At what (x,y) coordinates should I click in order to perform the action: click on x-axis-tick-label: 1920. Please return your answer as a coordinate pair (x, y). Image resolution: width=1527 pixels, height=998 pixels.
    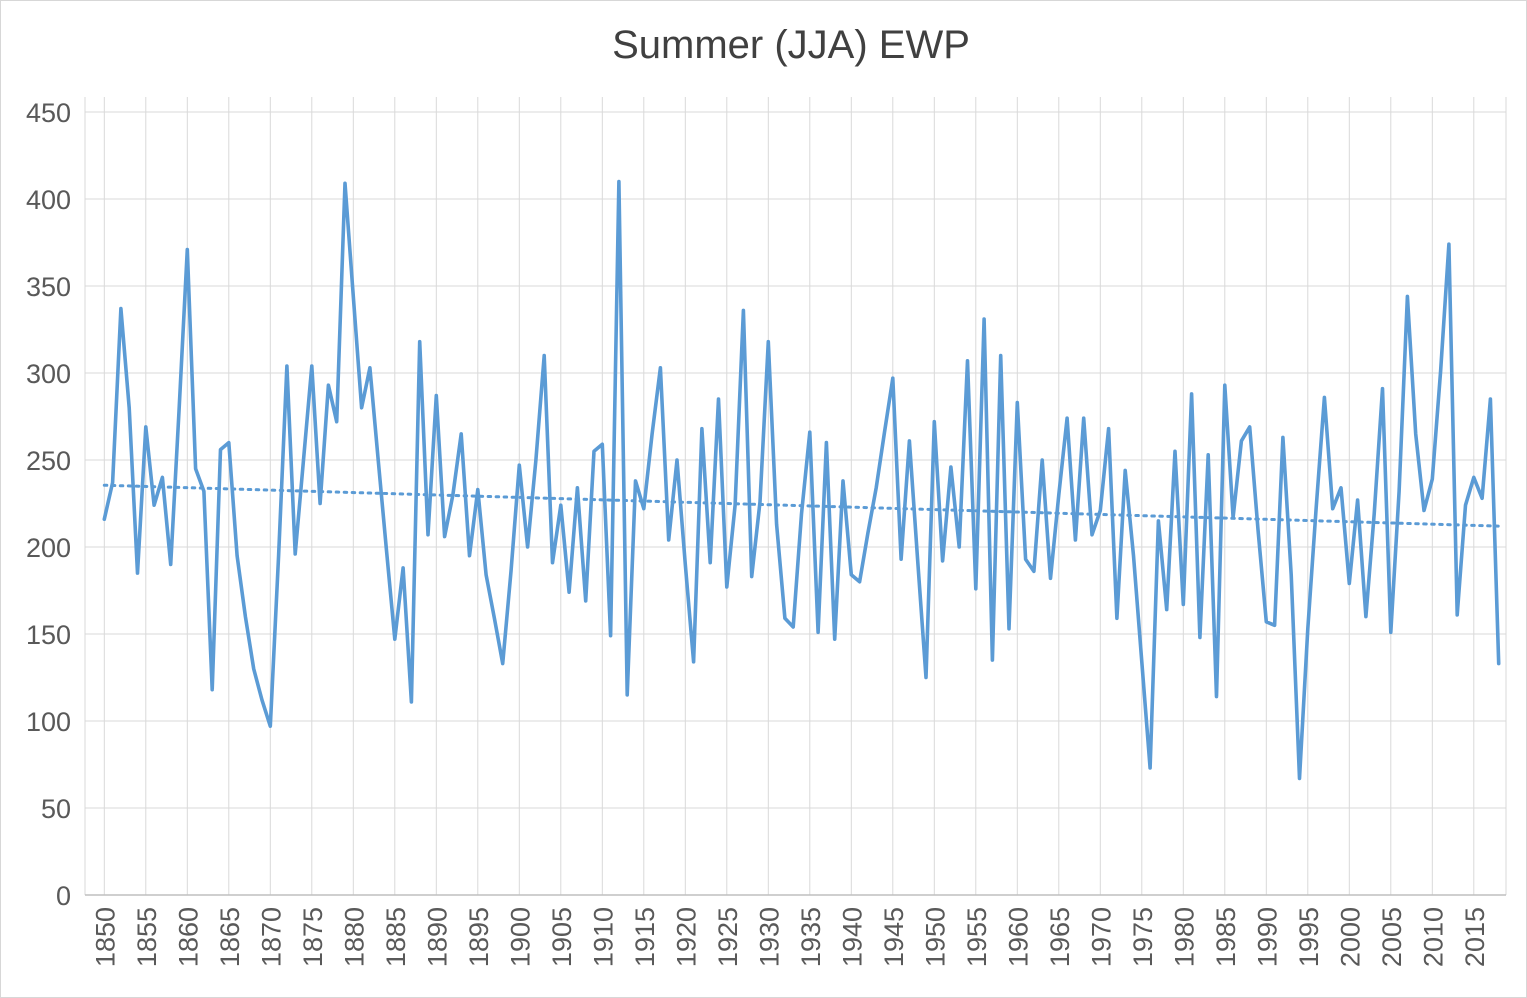
    Looking at the image, I should click on (686, 937).